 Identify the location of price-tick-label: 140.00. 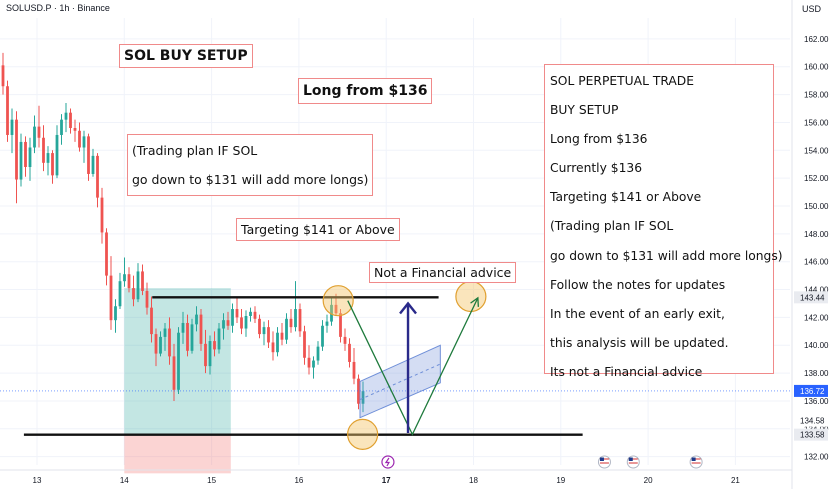
(816, 345).